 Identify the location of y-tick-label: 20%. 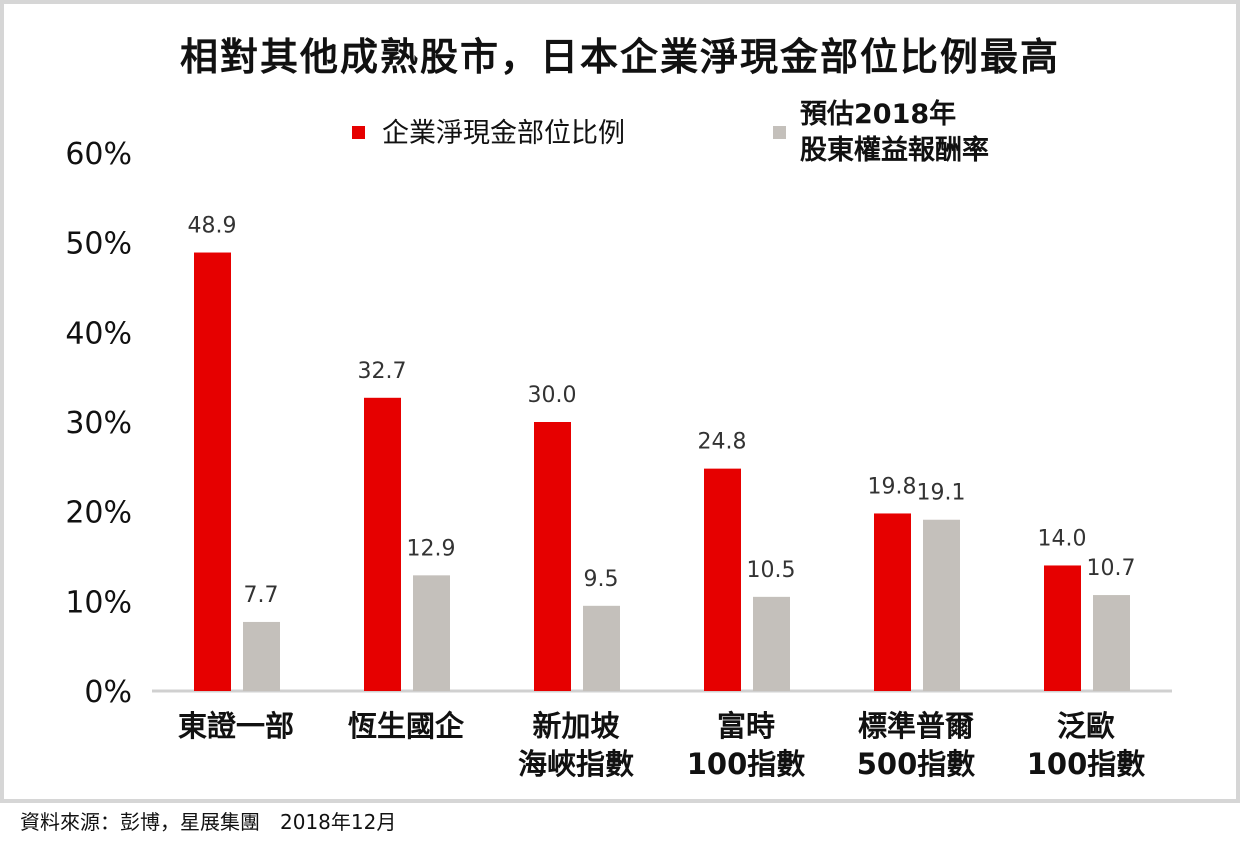
(98, 513).